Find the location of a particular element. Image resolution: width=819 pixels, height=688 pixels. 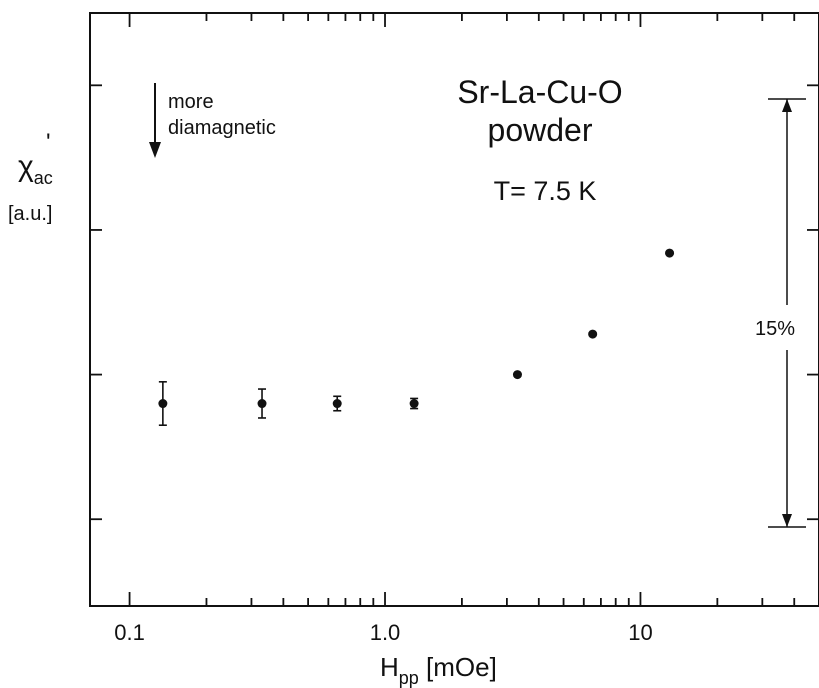

x-axis-sub: pp is located at coordinates (409, 678).